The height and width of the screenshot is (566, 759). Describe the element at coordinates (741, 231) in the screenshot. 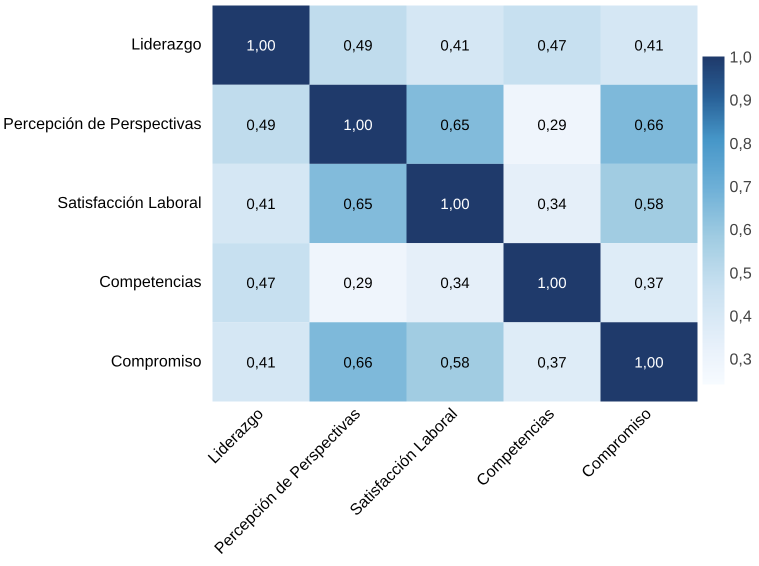

I see `color-bar-label: 0,6` at that location.